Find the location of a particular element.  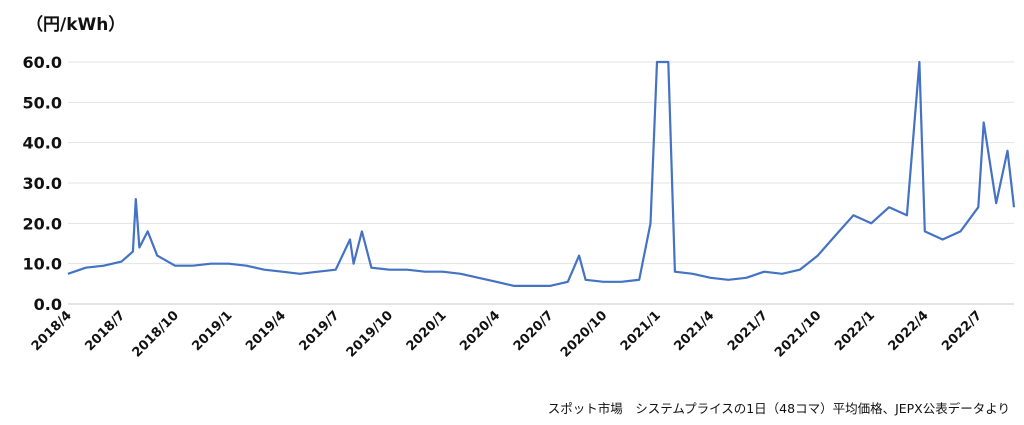

y-axis-unit-label: （円/kWh） is located at coordinates (76, 25).